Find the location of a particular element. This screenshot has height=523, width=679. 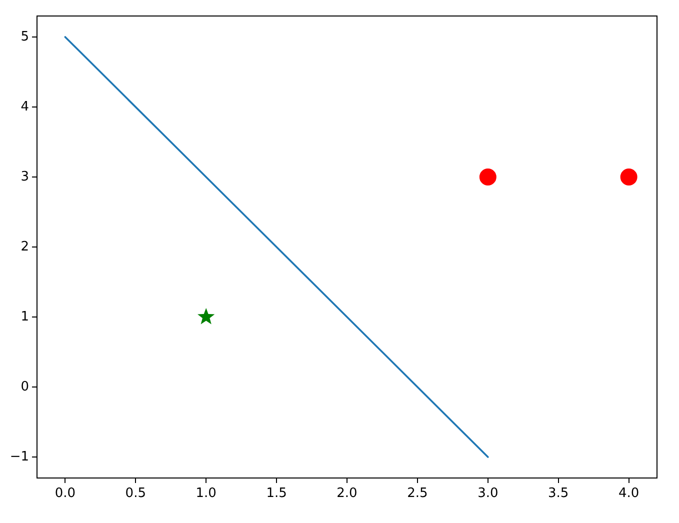

y-tick-label: −1 is located at coordinates (19, 456).